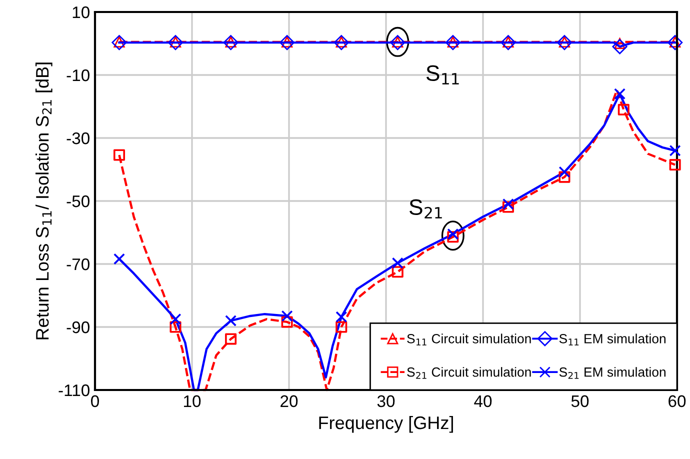 This screenshot has height=459, width=690. Describe the element at coordinates (386, 401) in the screenshot. I see `x-tick-label: 30` at that location.